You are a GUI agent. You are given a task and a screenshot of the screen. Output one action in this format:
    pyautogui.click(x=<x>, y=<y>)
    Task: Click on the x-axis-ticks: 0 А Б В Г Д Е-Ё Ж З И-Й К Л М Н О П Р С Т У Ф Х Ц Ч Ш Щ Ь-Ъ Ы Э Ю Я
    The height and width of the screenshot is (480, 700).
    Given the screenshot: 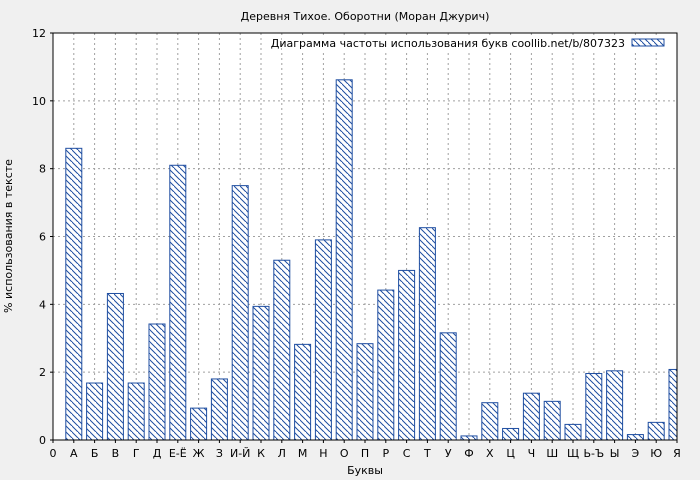 What is the action you would take?
    pyautogui.click(x=365, y=450)
    